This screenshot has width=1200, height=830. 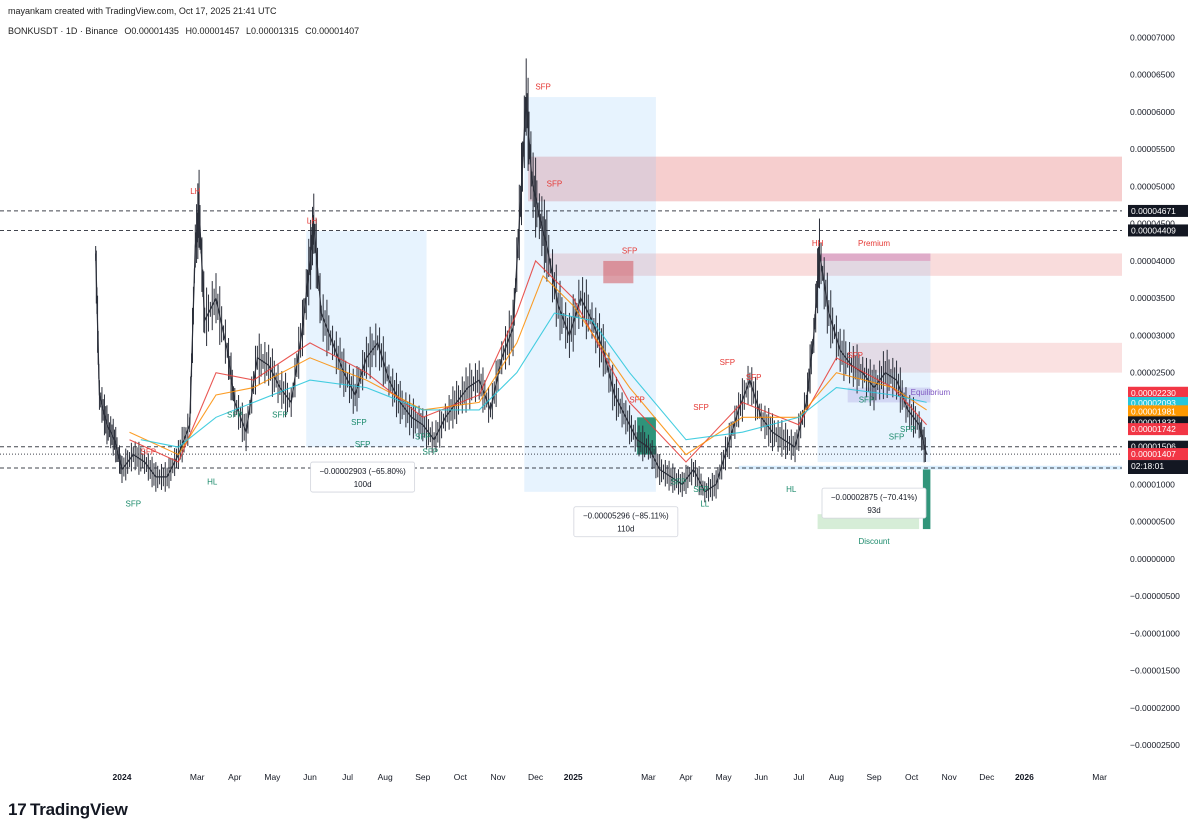 What do you see at coordinates (874, 541) in the screenshot?
I see `annotation-label: Discount` at bounding box center [874, 541].